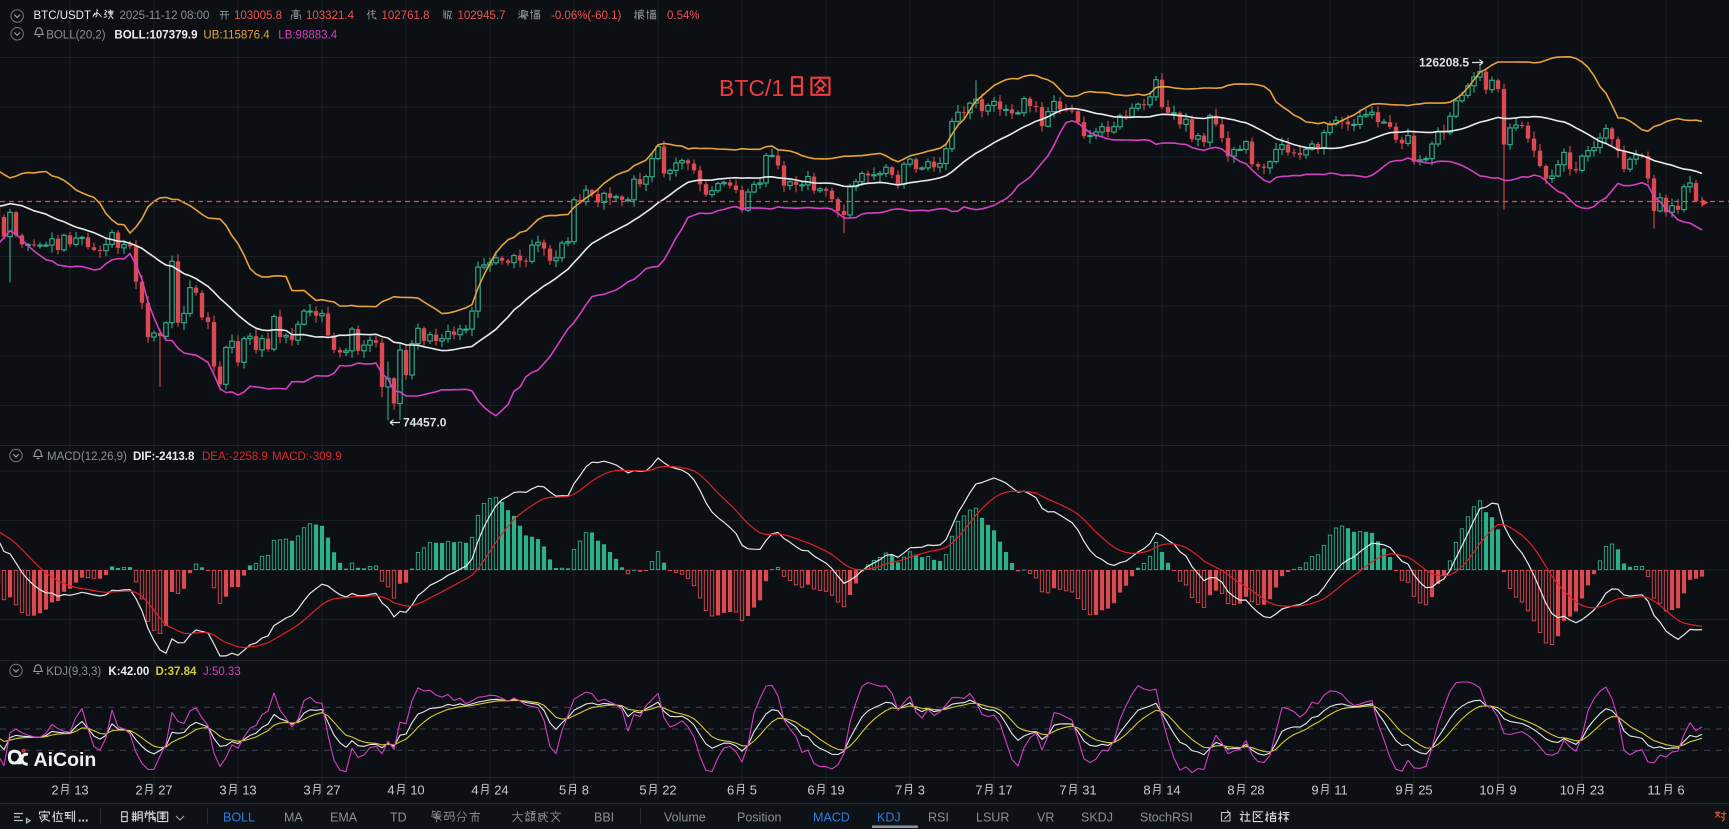  Describe the element at coordinates (669, 790) in the screenshot. I see `svg-text: 22` at that location.